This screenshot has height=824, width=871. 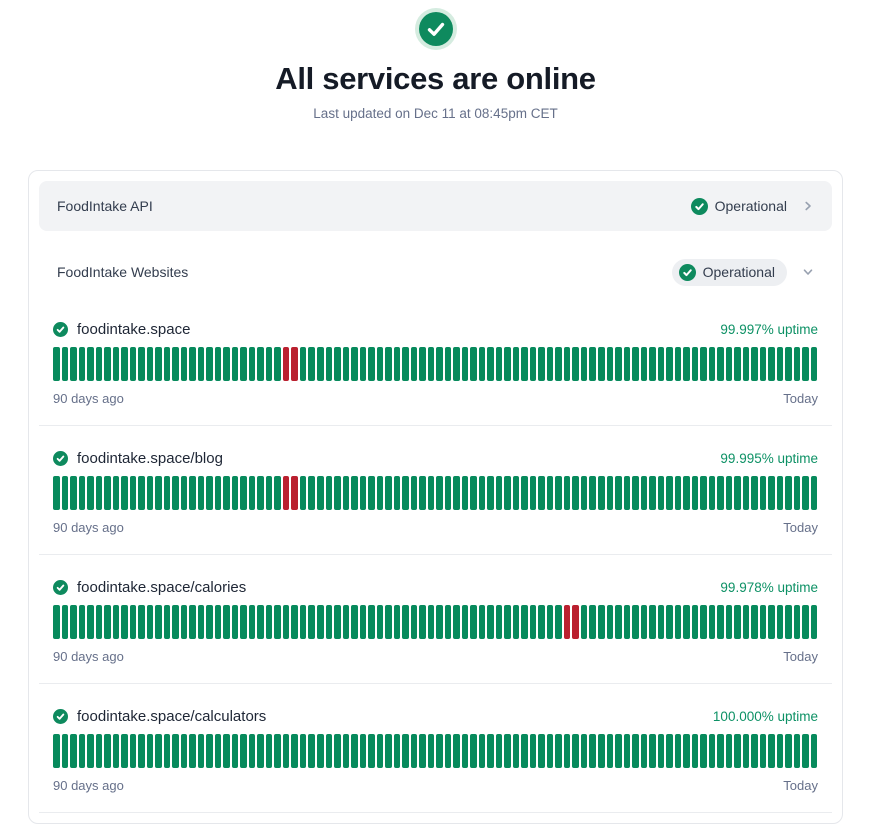 I want to click on uptime-bar-chart, so click(x=435, y=493).